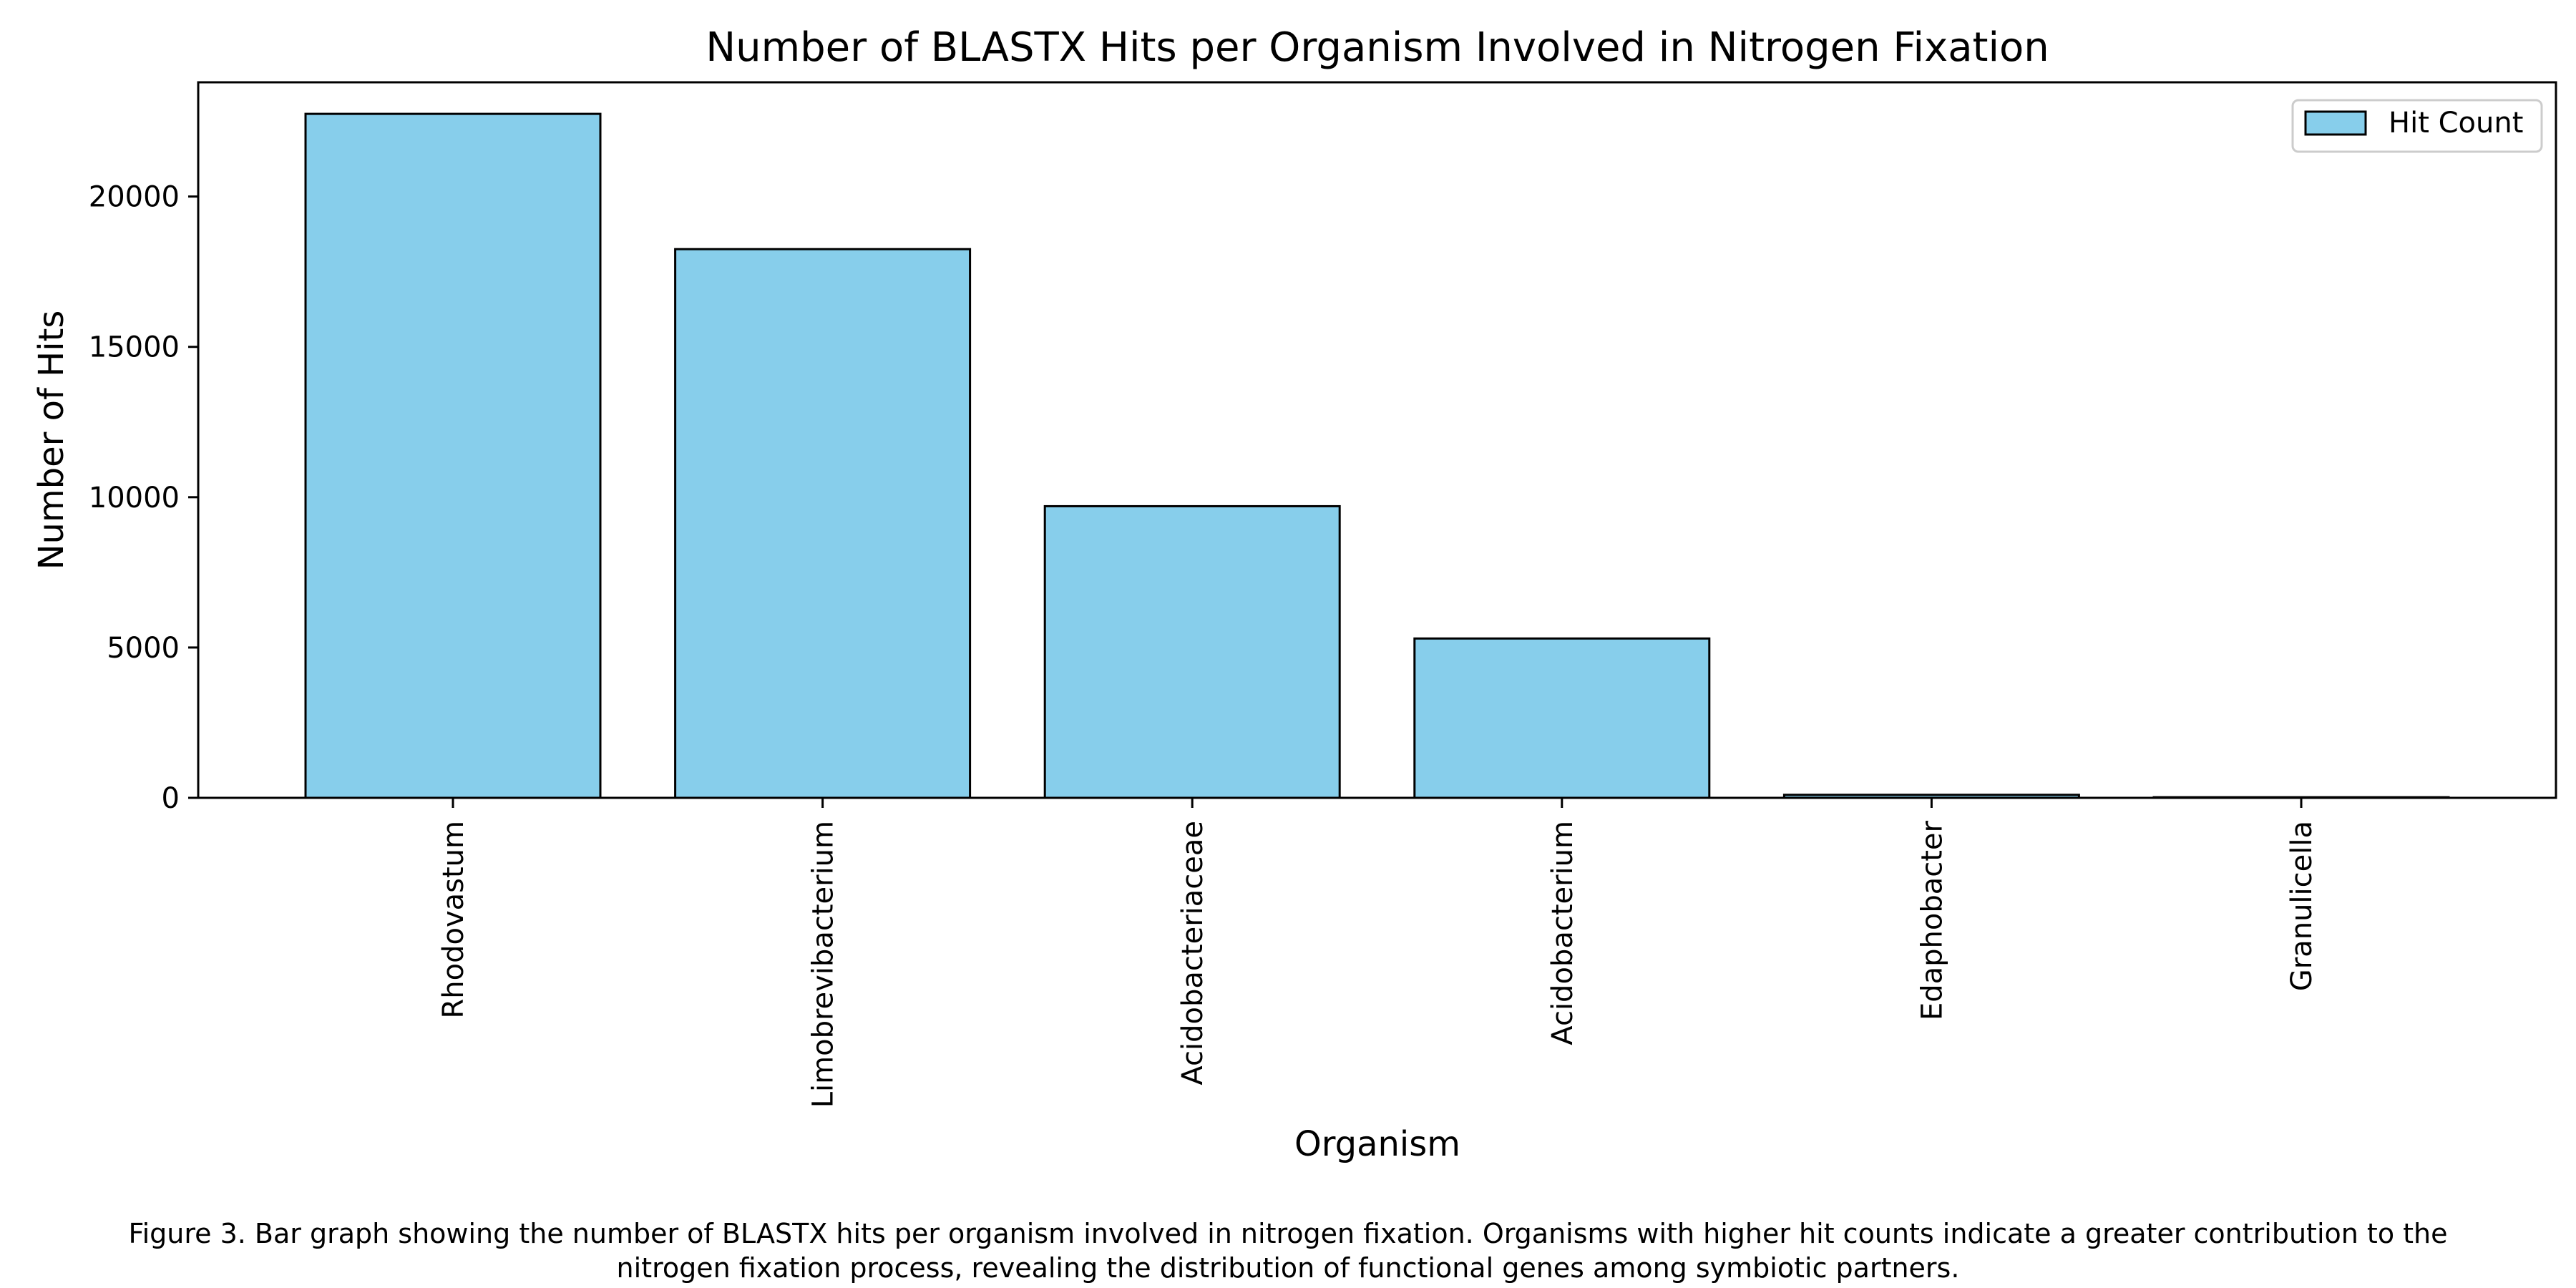  What do you see at coordinates (1562, 718) in the screenshot?
I see `bar-acidobacterium` at bounding box center [1562, 718].